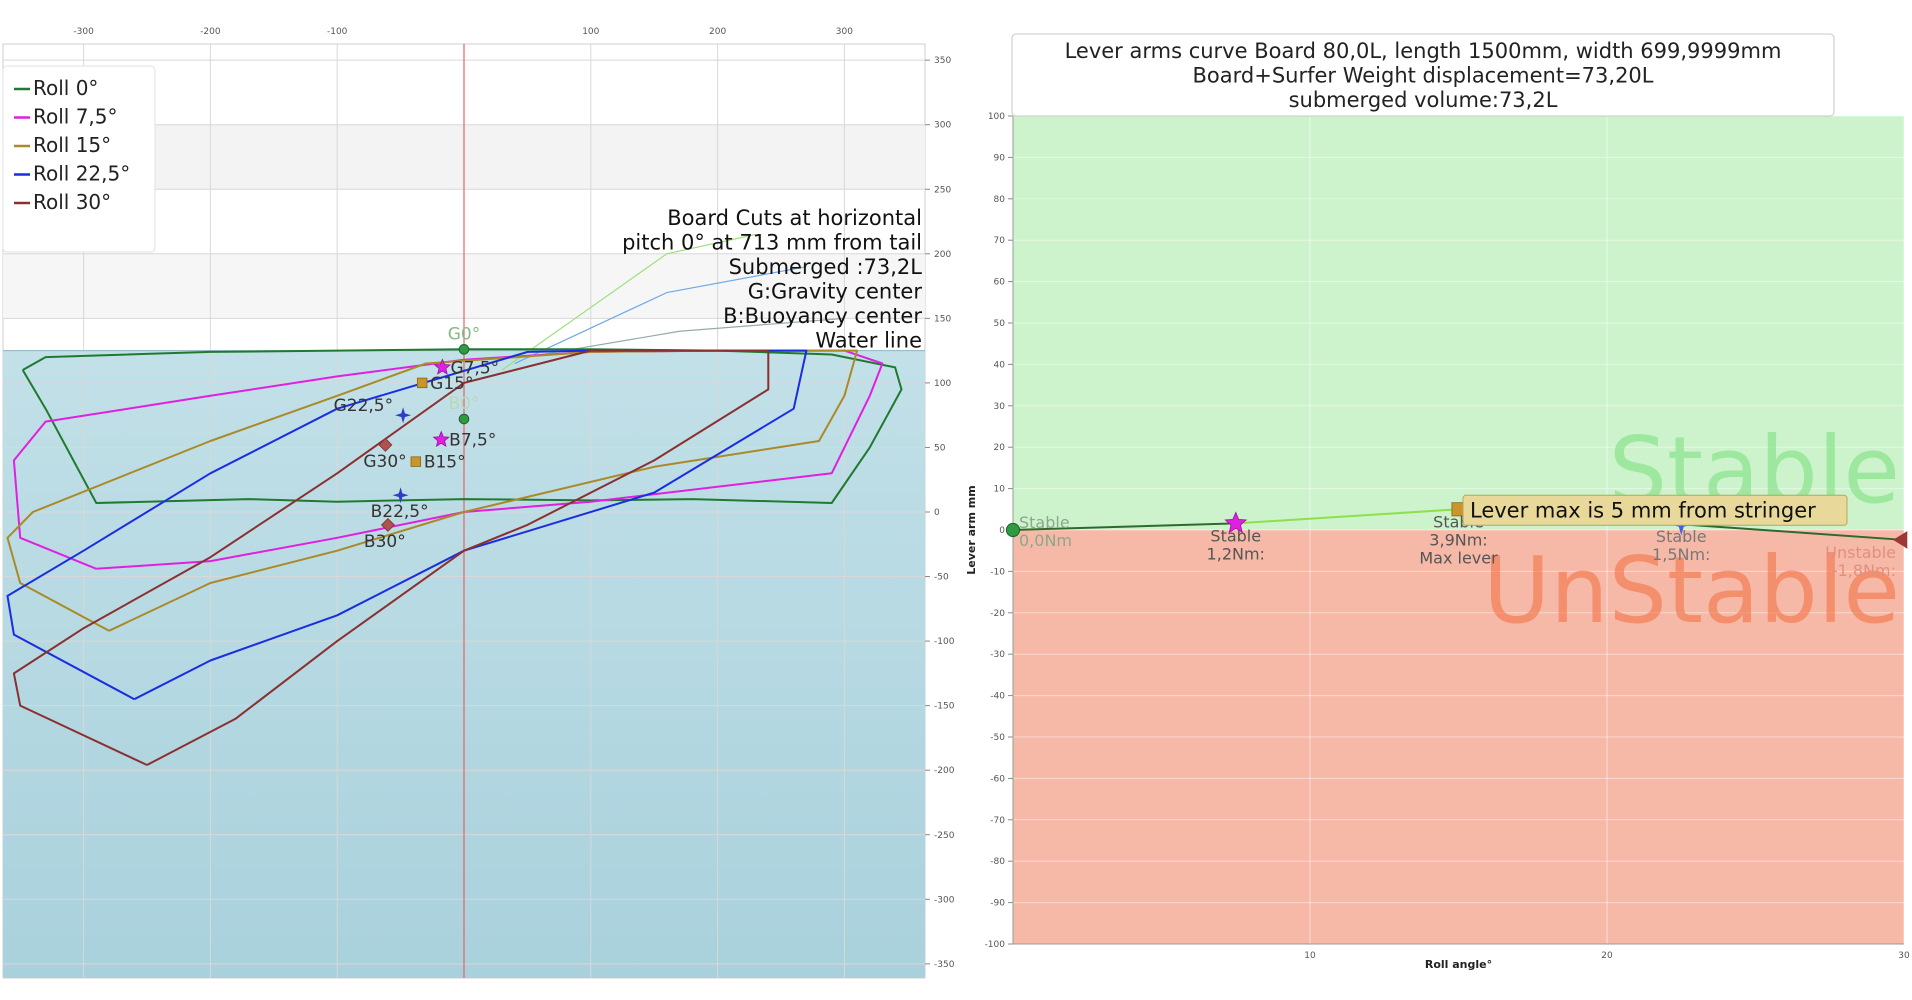 Image resolution: width=1912 pixels, height=1000 pixels. Describe the element at coordinates (997, 697) in the screenshot. I see `y-tick-label: -40` at that location.